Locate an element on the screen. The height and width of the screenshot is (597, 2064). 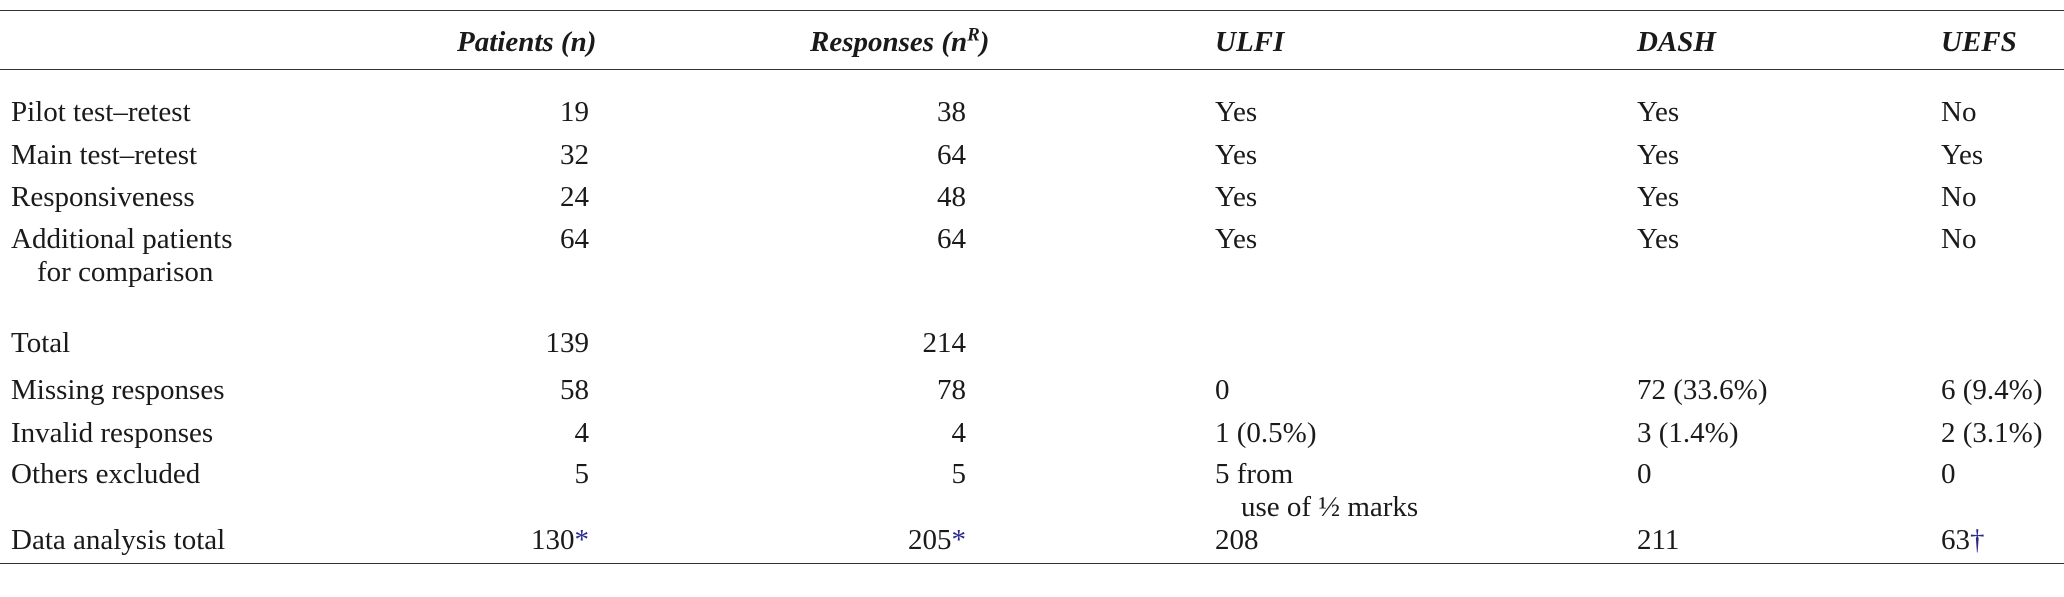
table-cell: use of ½ marks is located at coordinates (1329, 507).